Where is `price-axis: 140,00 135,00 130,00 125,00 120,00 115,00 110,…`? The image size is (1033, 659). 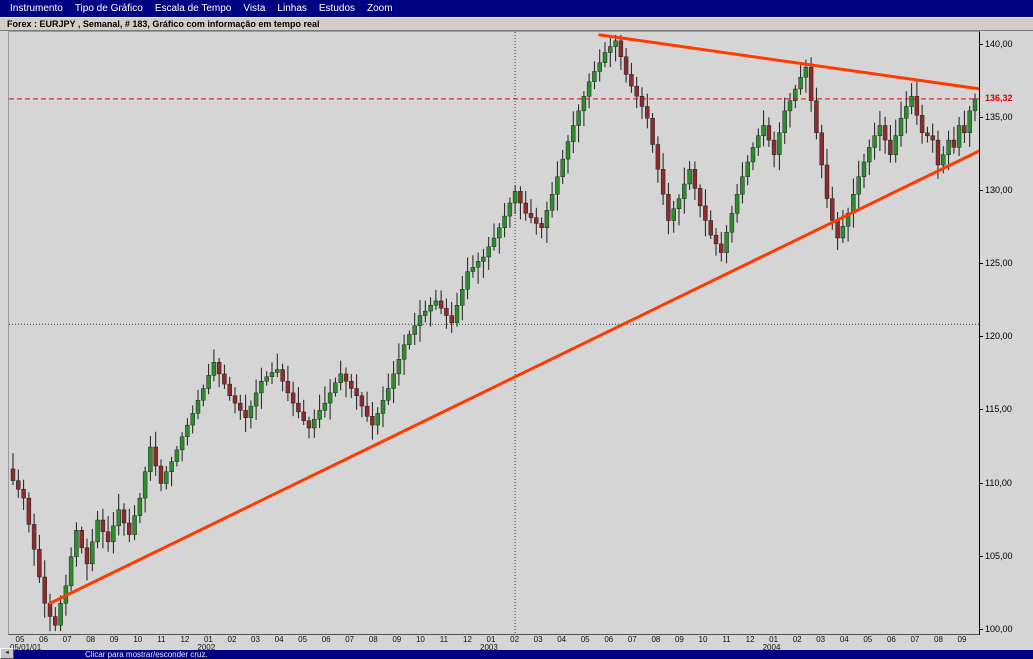
price-axis: 140,00 135,00 130,00 125,00 120,00 115,00 110,… is located at coordinates (1006, 340).